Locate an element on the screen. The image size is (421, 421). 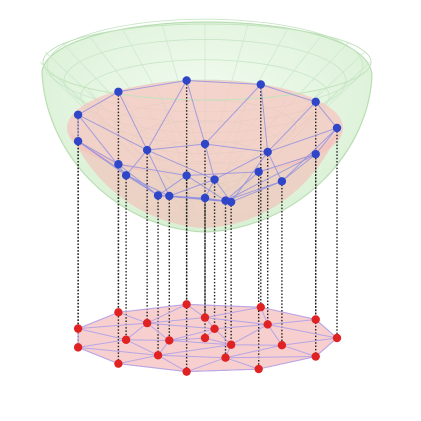
lower-node-p3 is located at coordinates (258, 369).